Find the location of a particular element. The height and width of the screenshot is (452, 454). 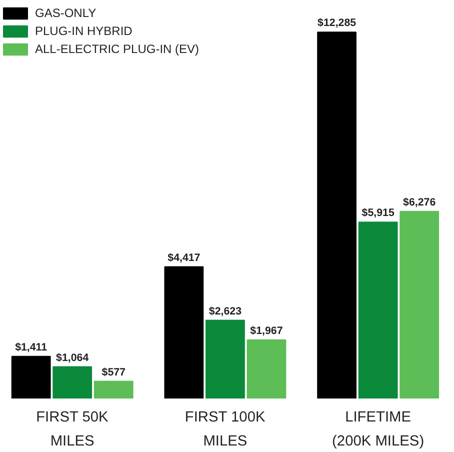

legend-label: GAS-ONLY is located at coordinates (65, 13).